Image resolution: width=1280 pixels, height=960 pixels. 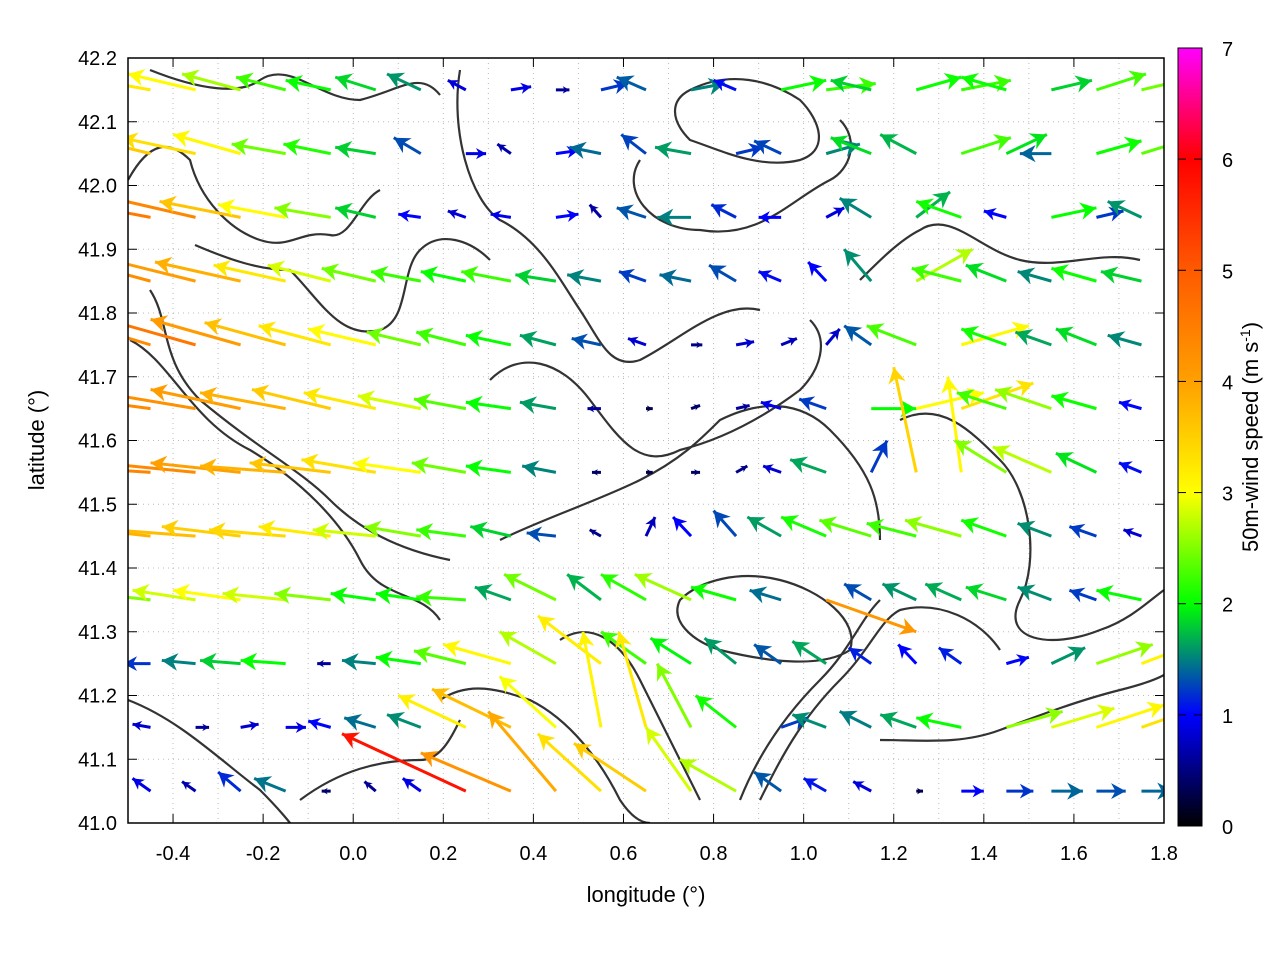 What do you see at coordinates (97, 123) in the screenshot?
I see `y-tick-label: 42.1` at bounding box center [97, 123].